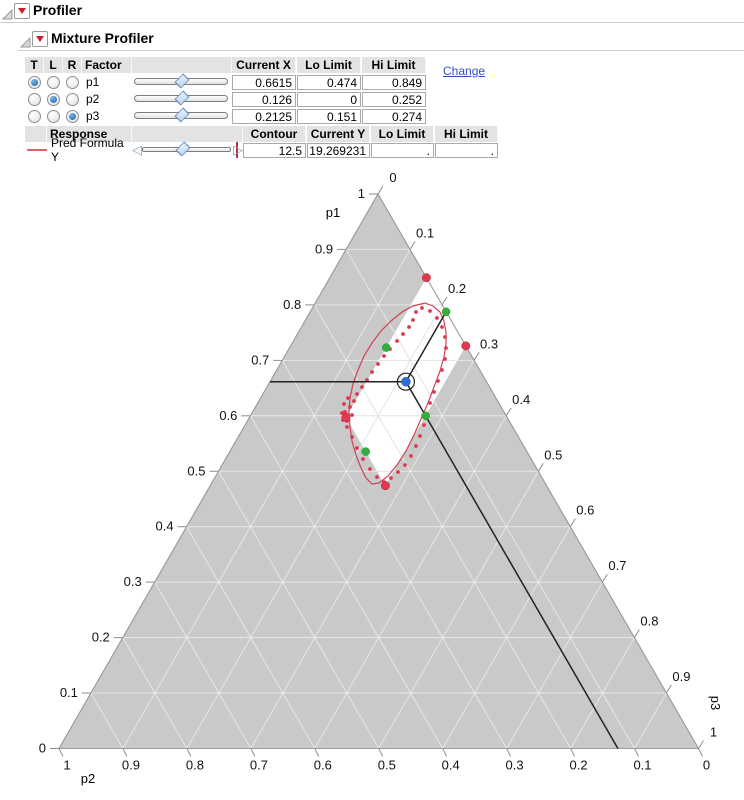  What do you see at coordinates (53, 99) in the screenshot?
I see `radio-l-p2` at bounding box center [53, 99].